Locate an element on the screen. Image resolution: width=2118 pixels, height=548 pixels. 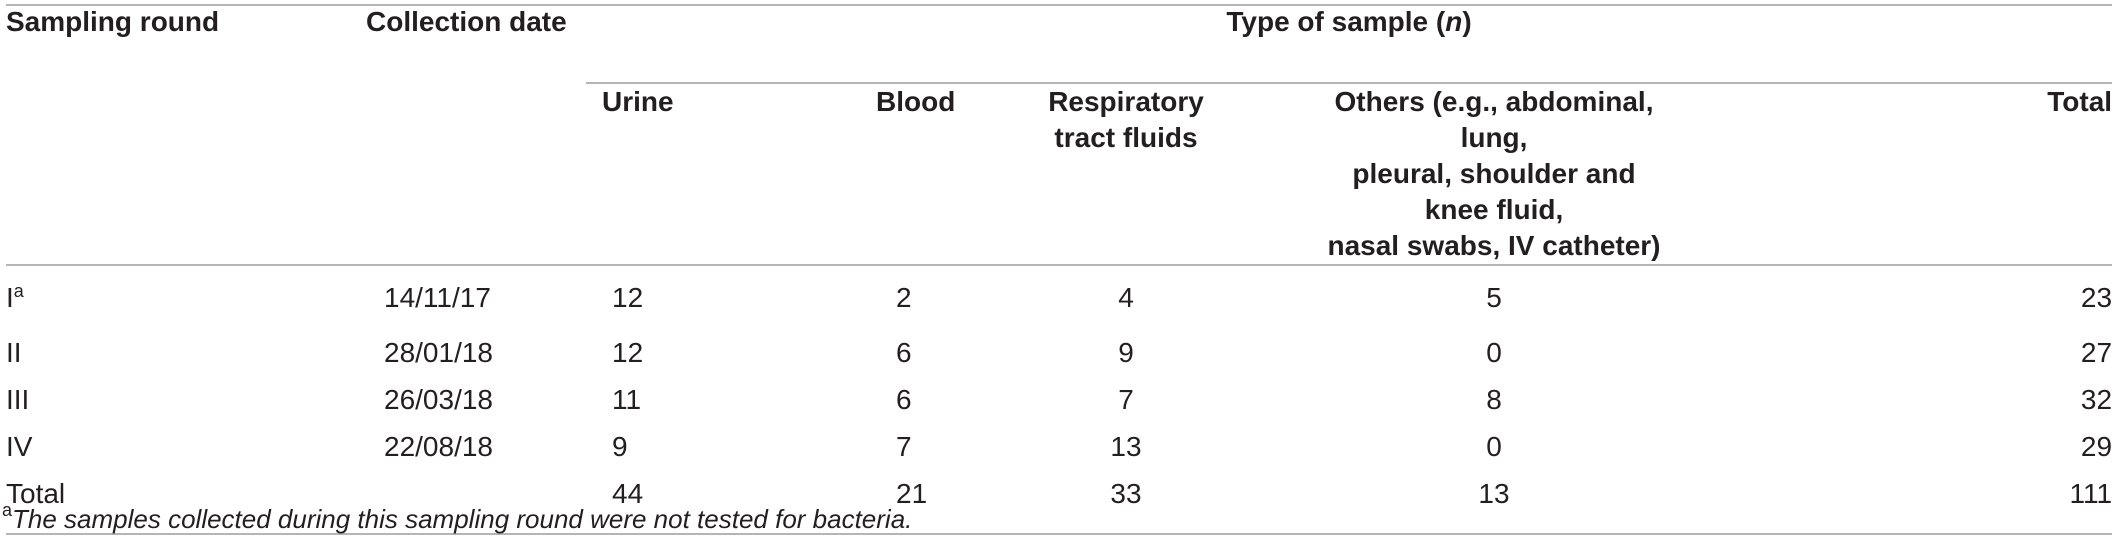
cell-total: 32 is located at coordinates (2096, 399).